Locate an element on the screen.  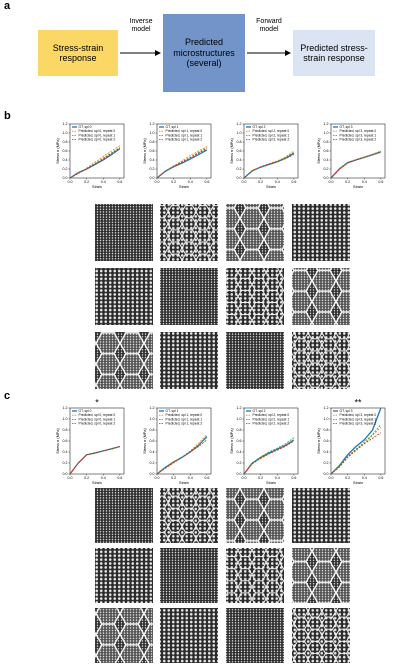
arrow-label: Inverse model is located at coordinates (141, 25).